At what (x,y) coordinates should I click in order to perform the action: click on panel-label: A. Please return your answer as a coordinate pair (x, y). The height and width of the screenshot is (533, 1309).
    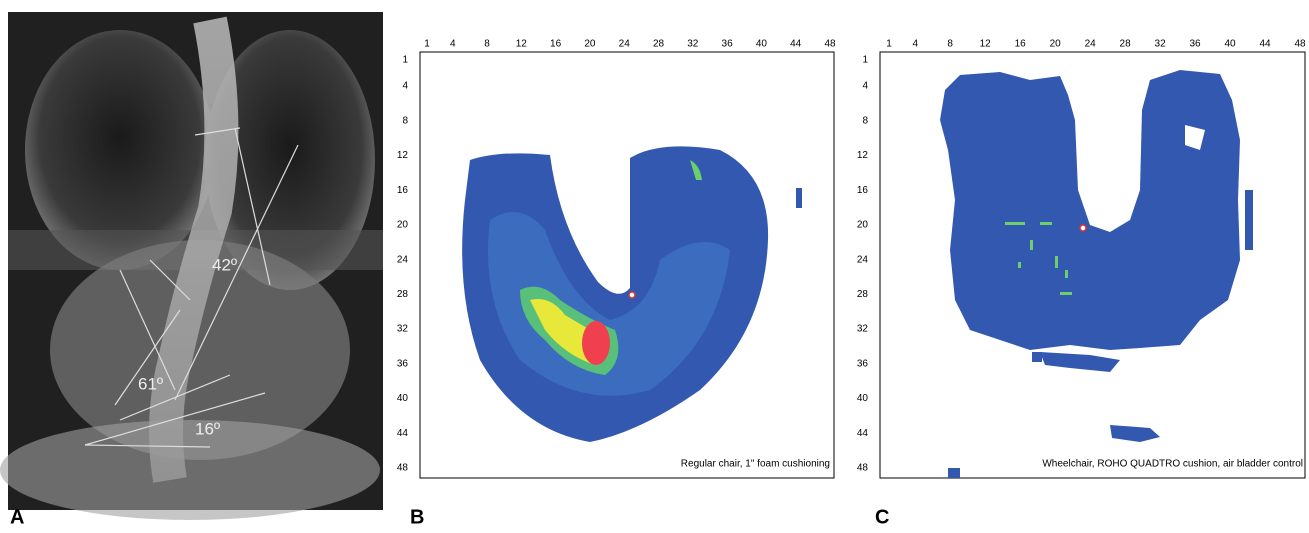
    Looking at the image, I should click on (17, 517).